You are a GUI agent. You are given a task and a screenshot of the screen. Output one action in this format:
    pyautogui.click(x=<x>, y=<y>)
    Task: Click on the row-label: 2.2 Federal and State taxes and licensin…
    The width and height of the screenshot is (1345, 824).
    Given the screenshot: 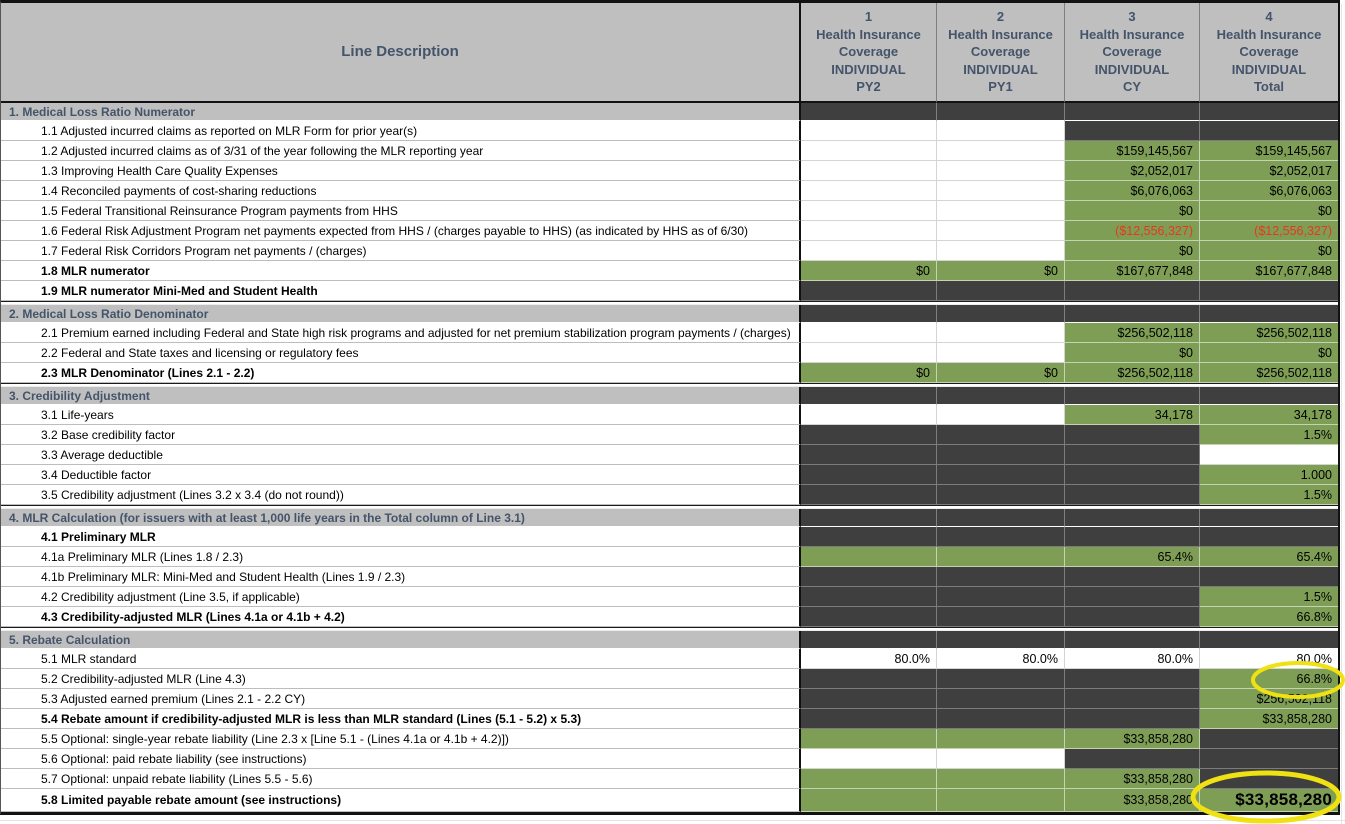 What is the action you would take?
    pyautogui.click(x=401, y=353)
    